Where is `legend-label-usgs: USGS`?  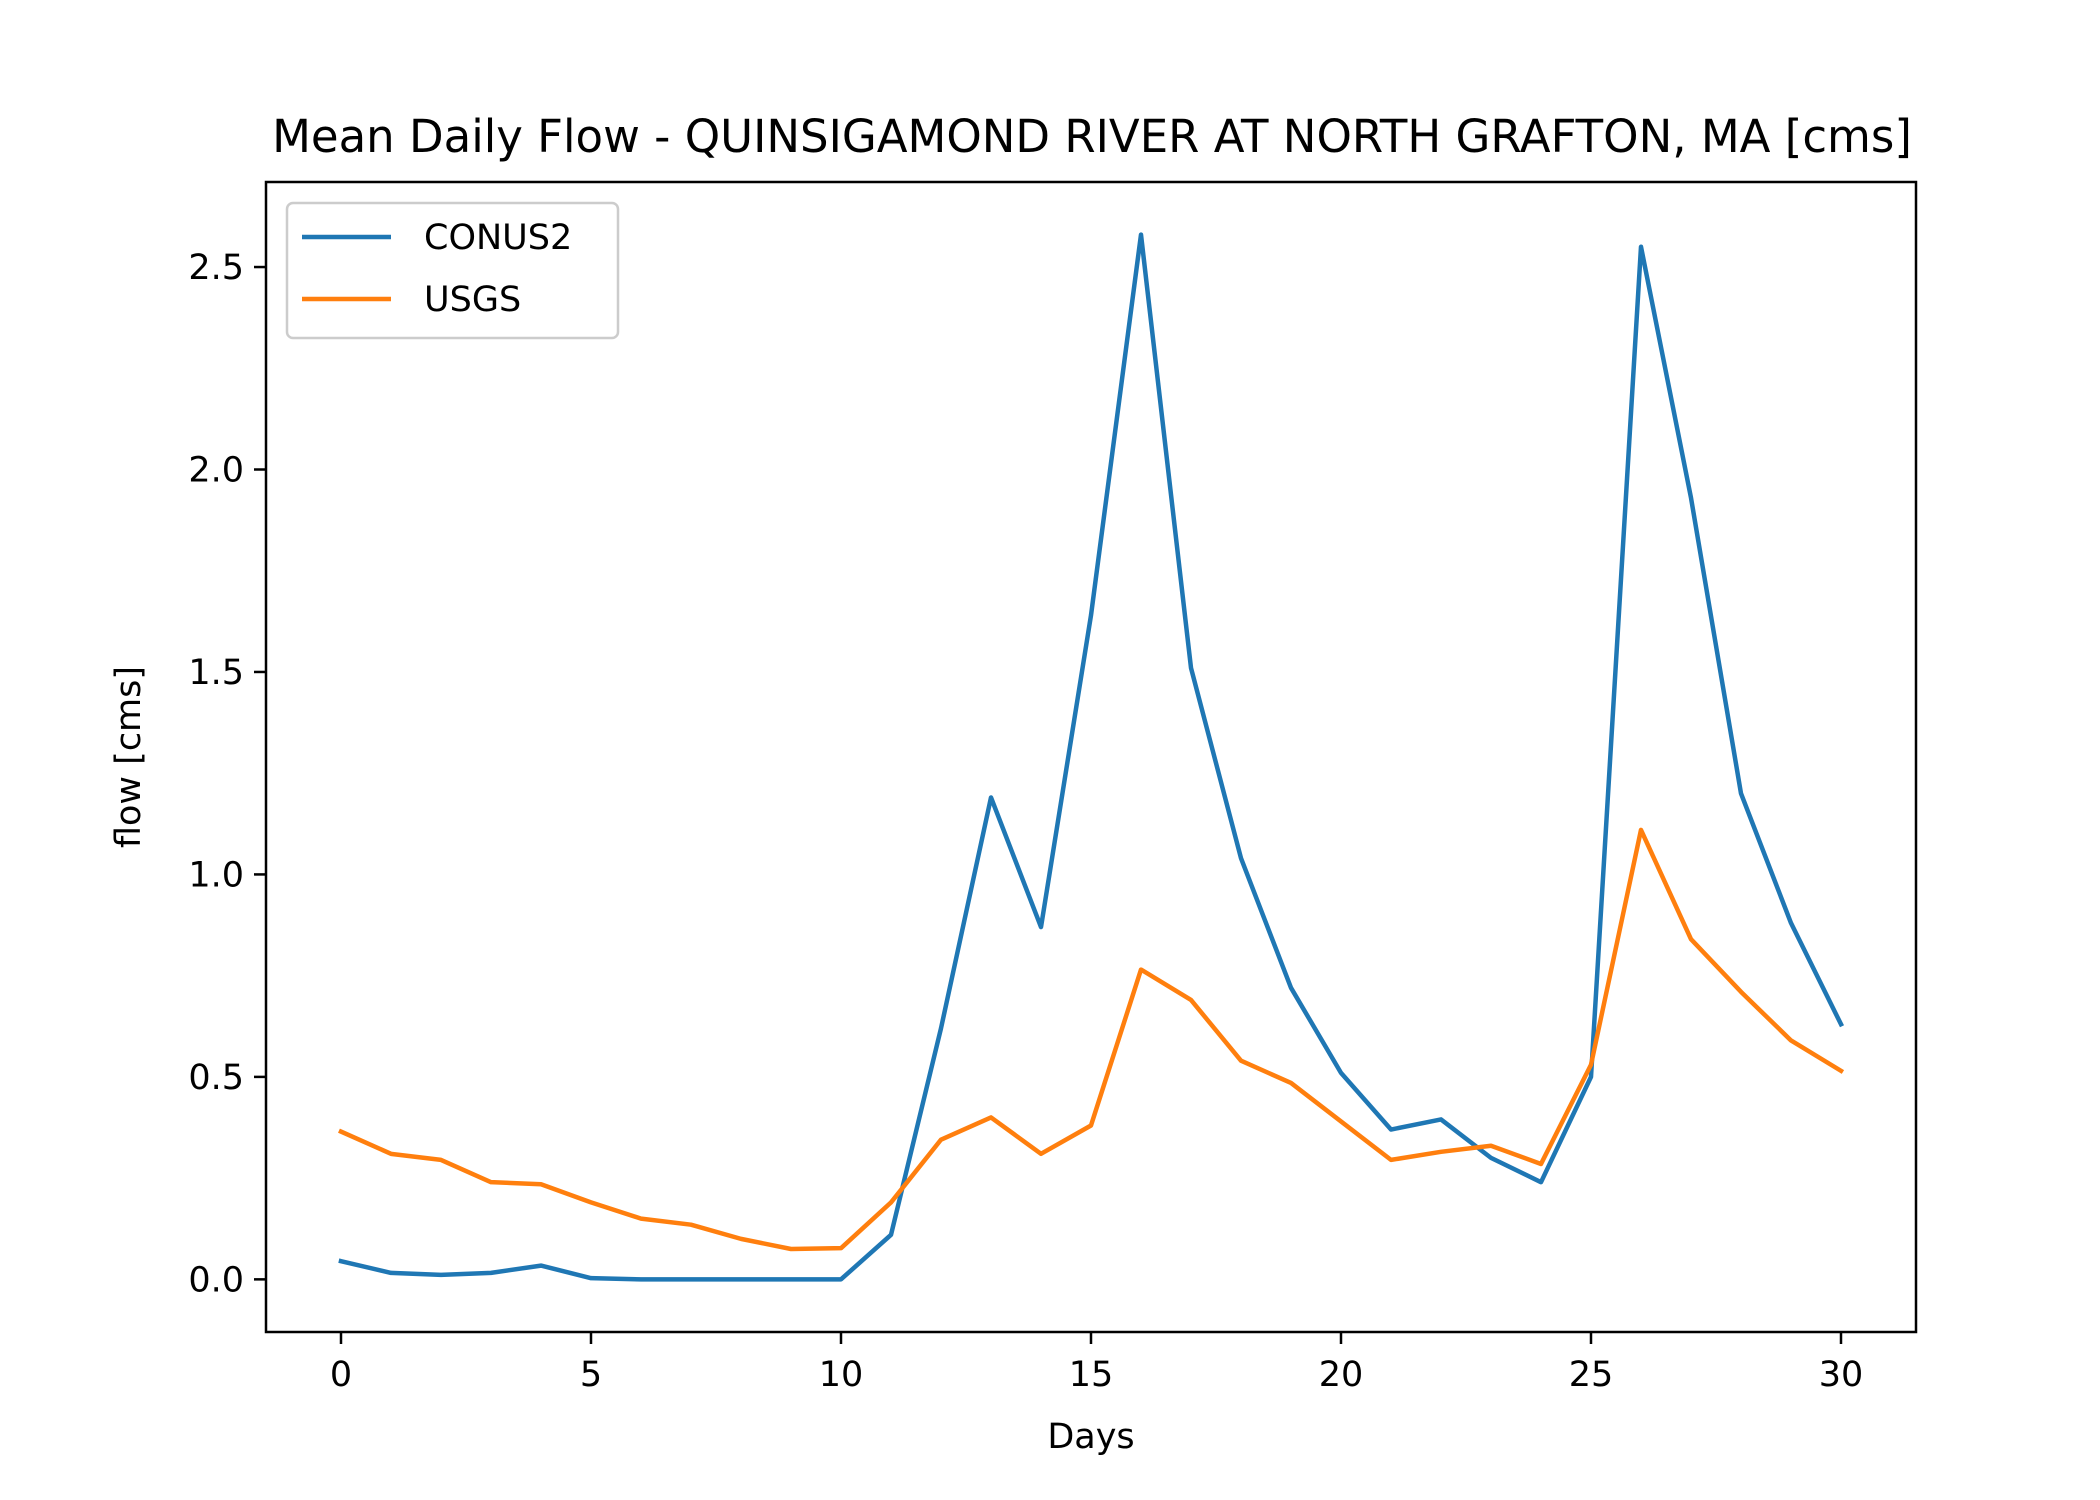
legend-label-usgs: USGS is located at coordinates (472, 300).